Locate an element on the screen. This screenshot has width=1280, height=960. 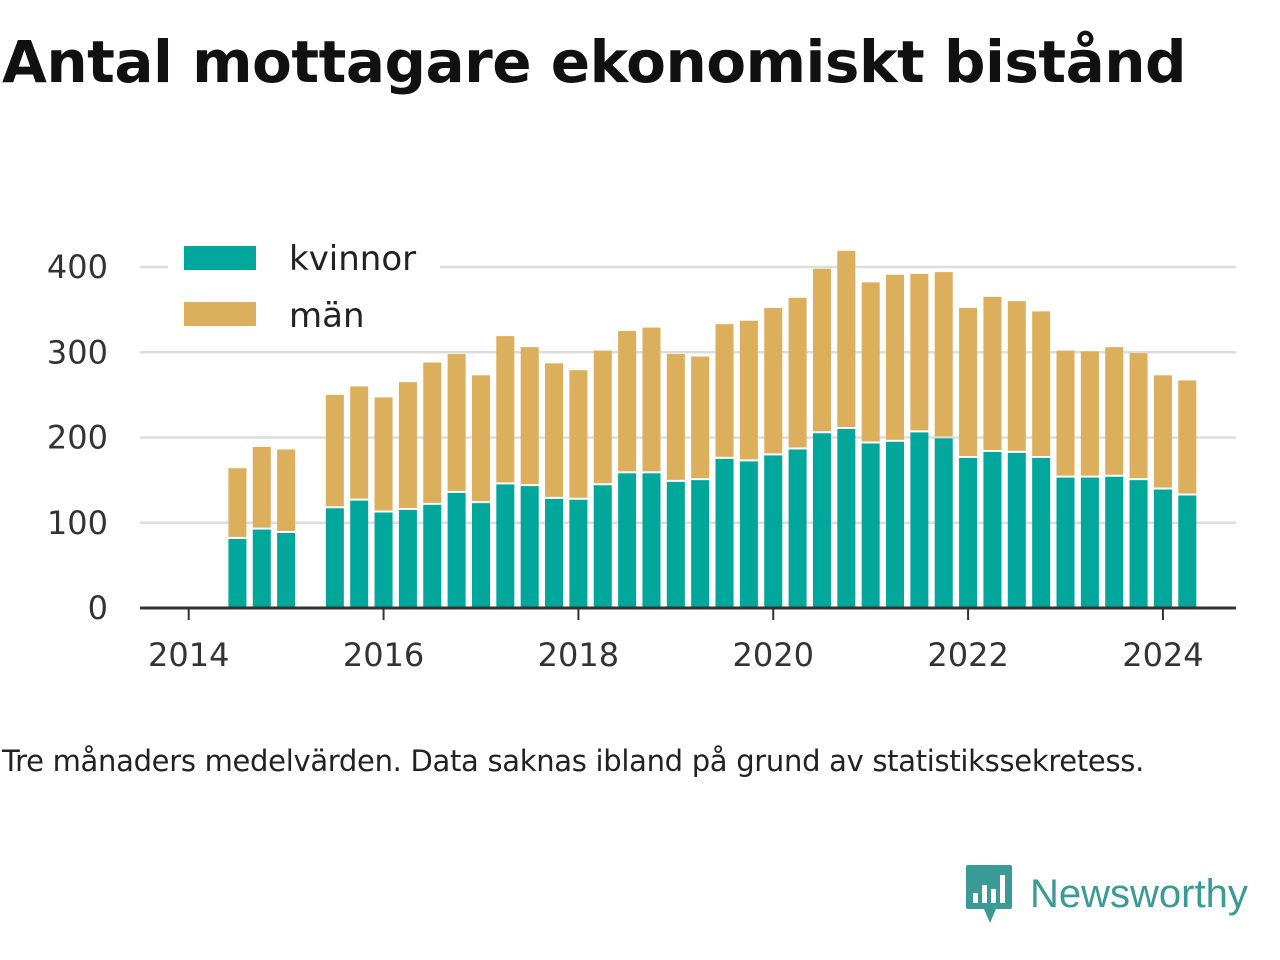
y-tick-label: 0 is located at coordinates (98, 608).